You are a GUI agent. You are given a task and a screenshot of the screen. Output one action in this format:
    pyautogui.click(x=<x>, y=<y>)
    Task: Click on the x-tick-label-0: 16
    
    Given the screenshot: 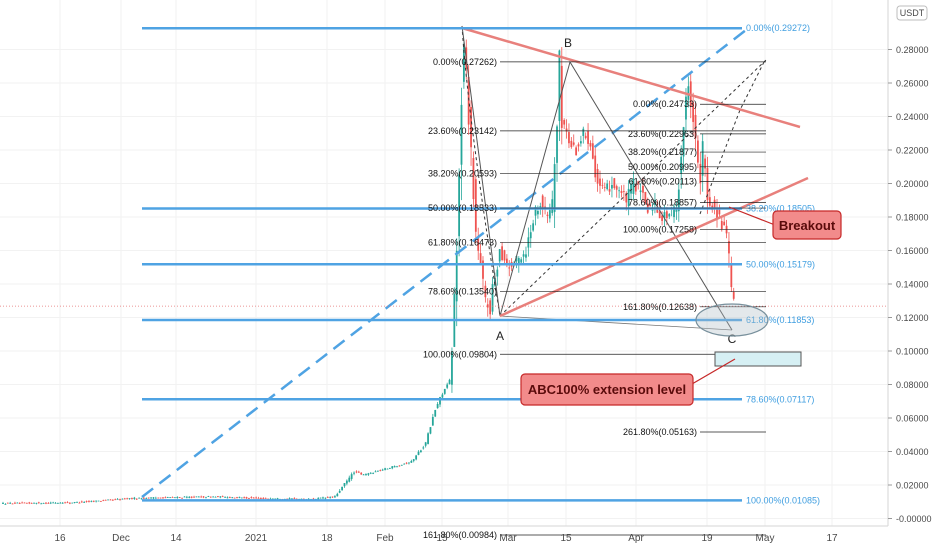 What is the action you would take?
    pyautogui.click(x=60, y=538)
    